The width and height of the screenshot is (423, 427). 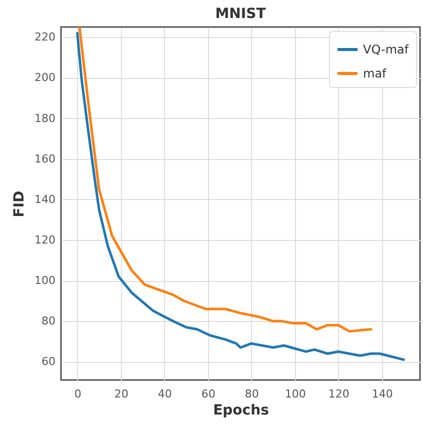 What do you see at coordinates (241, 410) in the screenshot?
I see `x-axis-title: Epochs` at bounding box center [241, 410].